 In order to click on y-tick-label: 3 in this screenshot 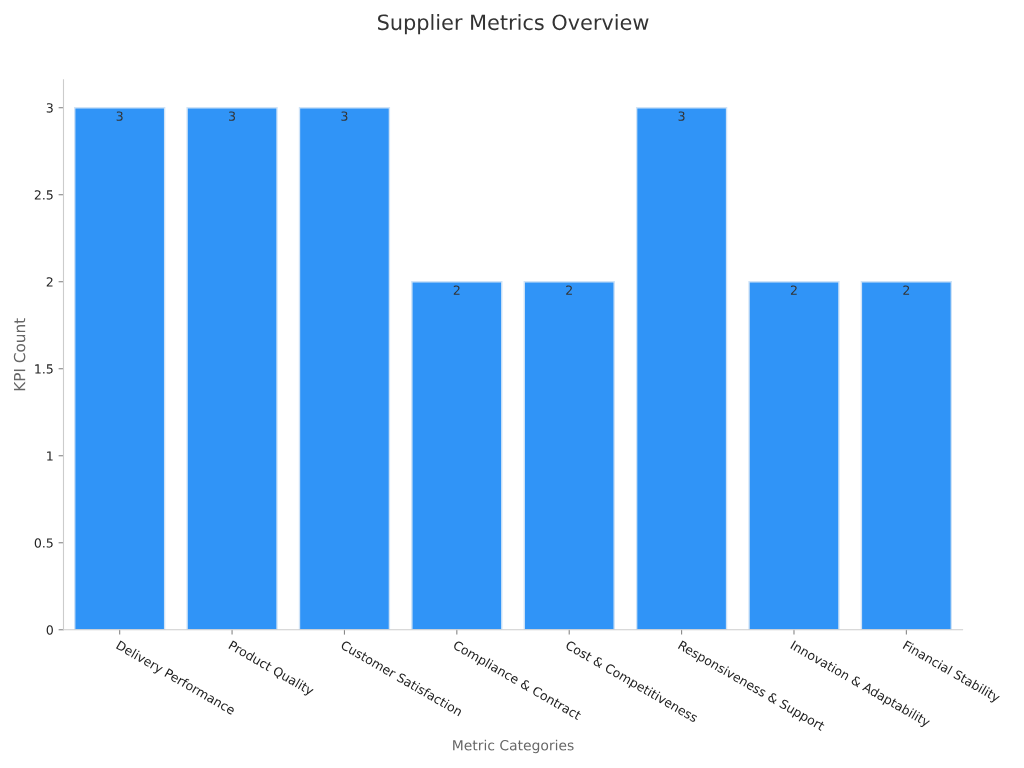, I will do `click(49, 108)`.